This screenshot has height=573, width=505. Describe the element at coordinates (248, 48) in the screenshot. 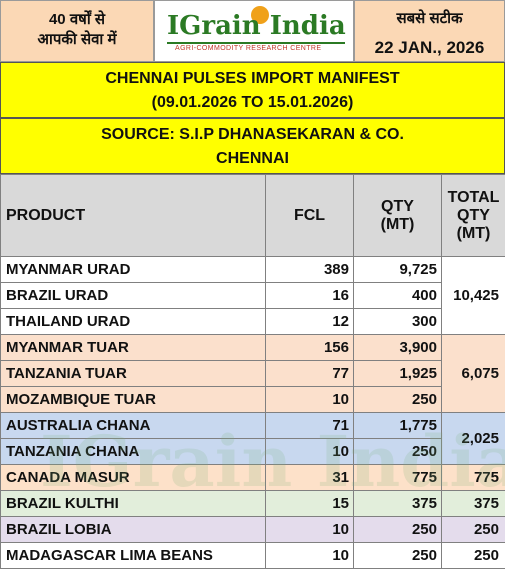

I see `logo-tagline: AGRI-COMMODITY RESEARCH CENTRE` at that location.